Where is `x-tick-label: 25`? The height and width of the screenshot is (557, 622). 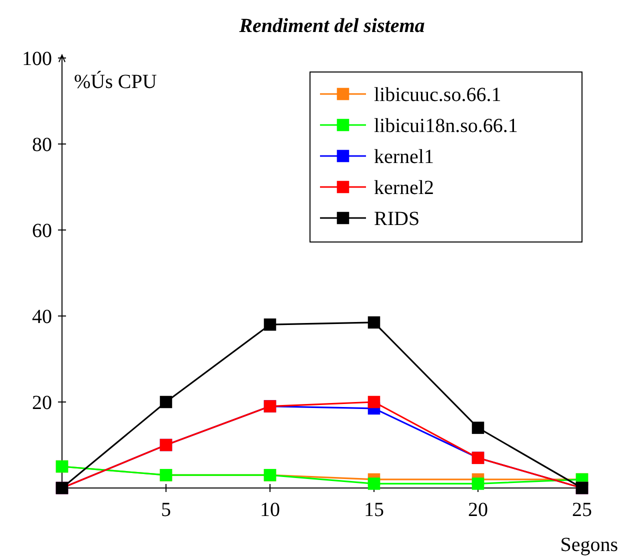 x-tick-label: 25 is located at coordinates (582, 510).